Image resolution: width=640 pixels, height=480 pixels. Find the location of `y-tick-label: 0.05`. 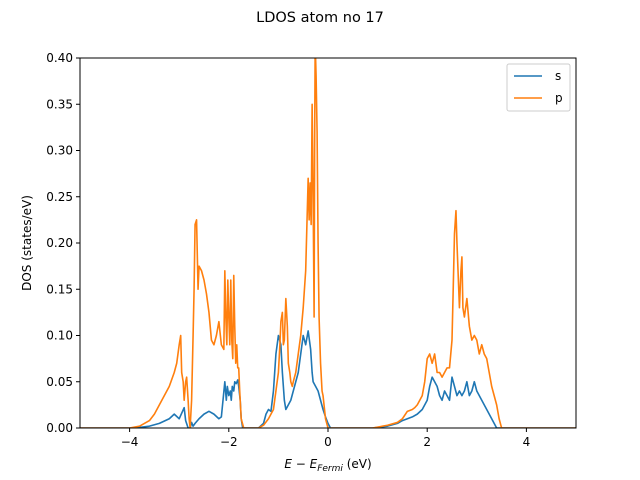

y-tick-label: 0.05 is located at coordinates (59, 382).